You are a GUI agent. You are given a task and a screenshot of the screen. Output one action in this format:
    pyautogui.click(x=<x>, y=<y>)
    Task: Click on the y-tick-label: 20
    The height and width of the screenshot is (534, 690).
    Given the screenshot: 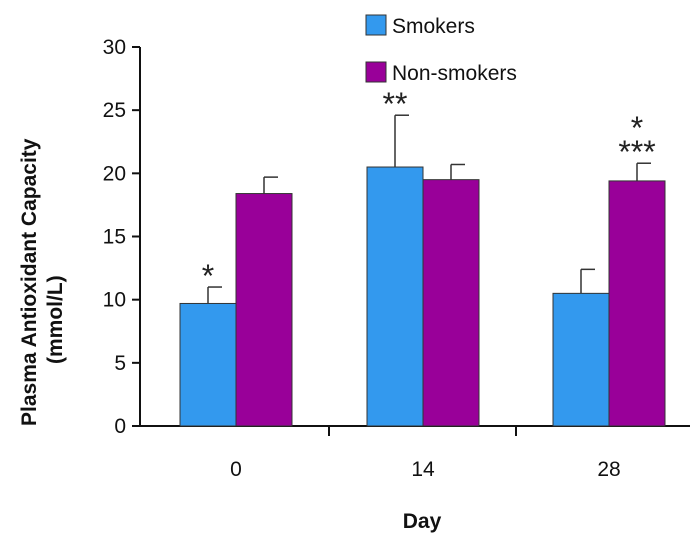 What is the action you would take?
    pyautogui.click(x=114, y=173)
    